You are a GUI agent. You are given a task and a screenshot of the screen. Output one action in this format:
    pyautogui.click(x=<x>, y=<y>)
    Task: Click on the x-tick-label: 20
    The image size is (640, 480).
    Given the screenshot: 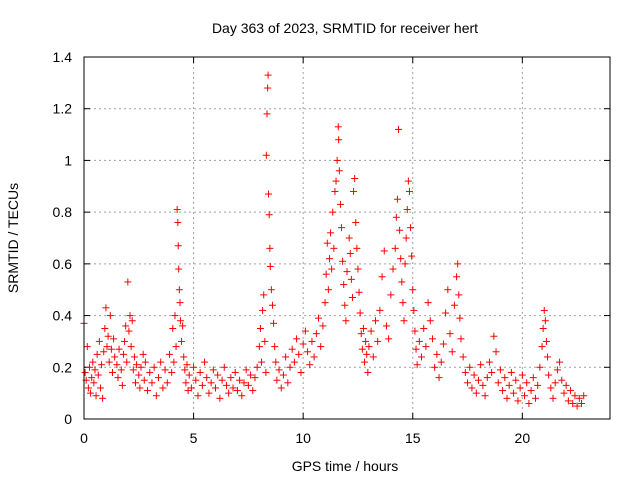 What is the action you would take?
    pyautogui.click(x=523, y=438)
    